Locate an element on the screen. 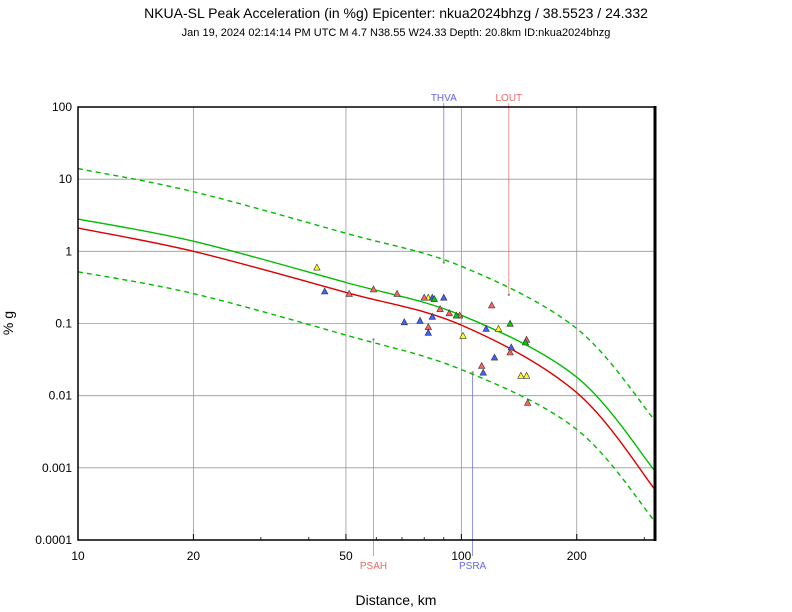  station-label: THVA is located at coordinates (444, 98).